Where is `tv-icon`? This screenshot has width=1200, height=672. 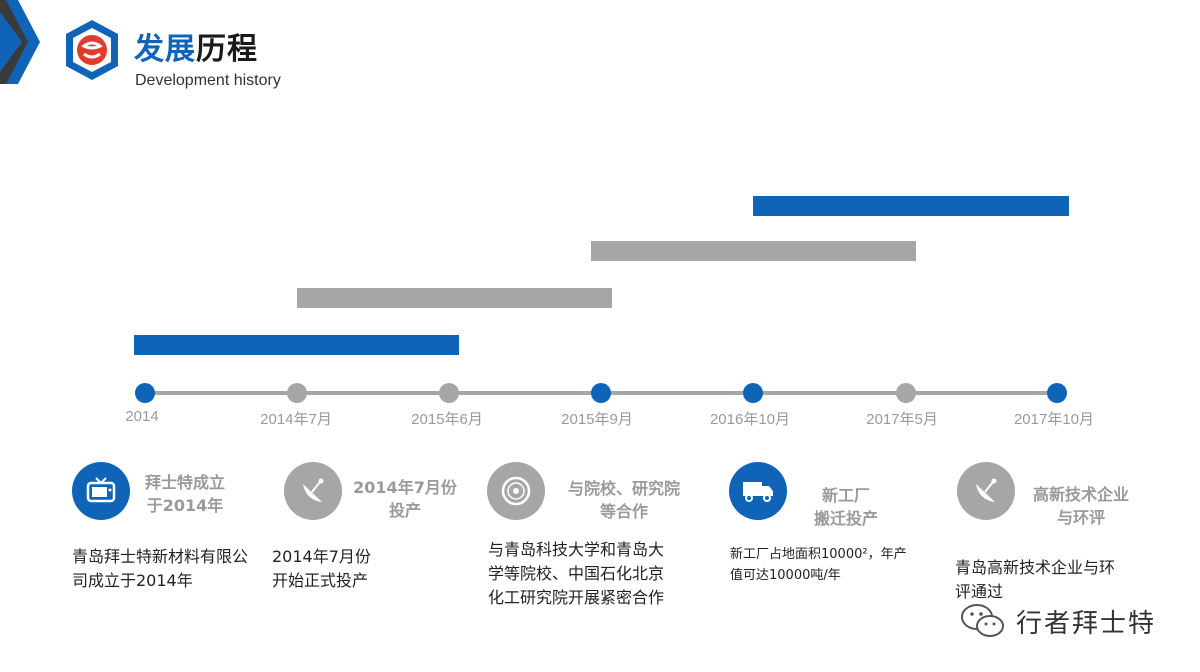 tv-icon is located at coordinates (101, 490).